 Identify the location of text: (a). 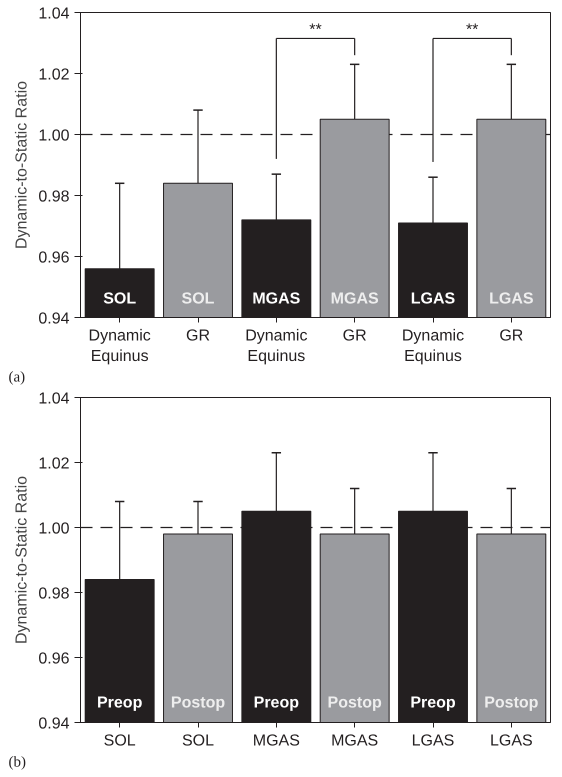
(17, 378).